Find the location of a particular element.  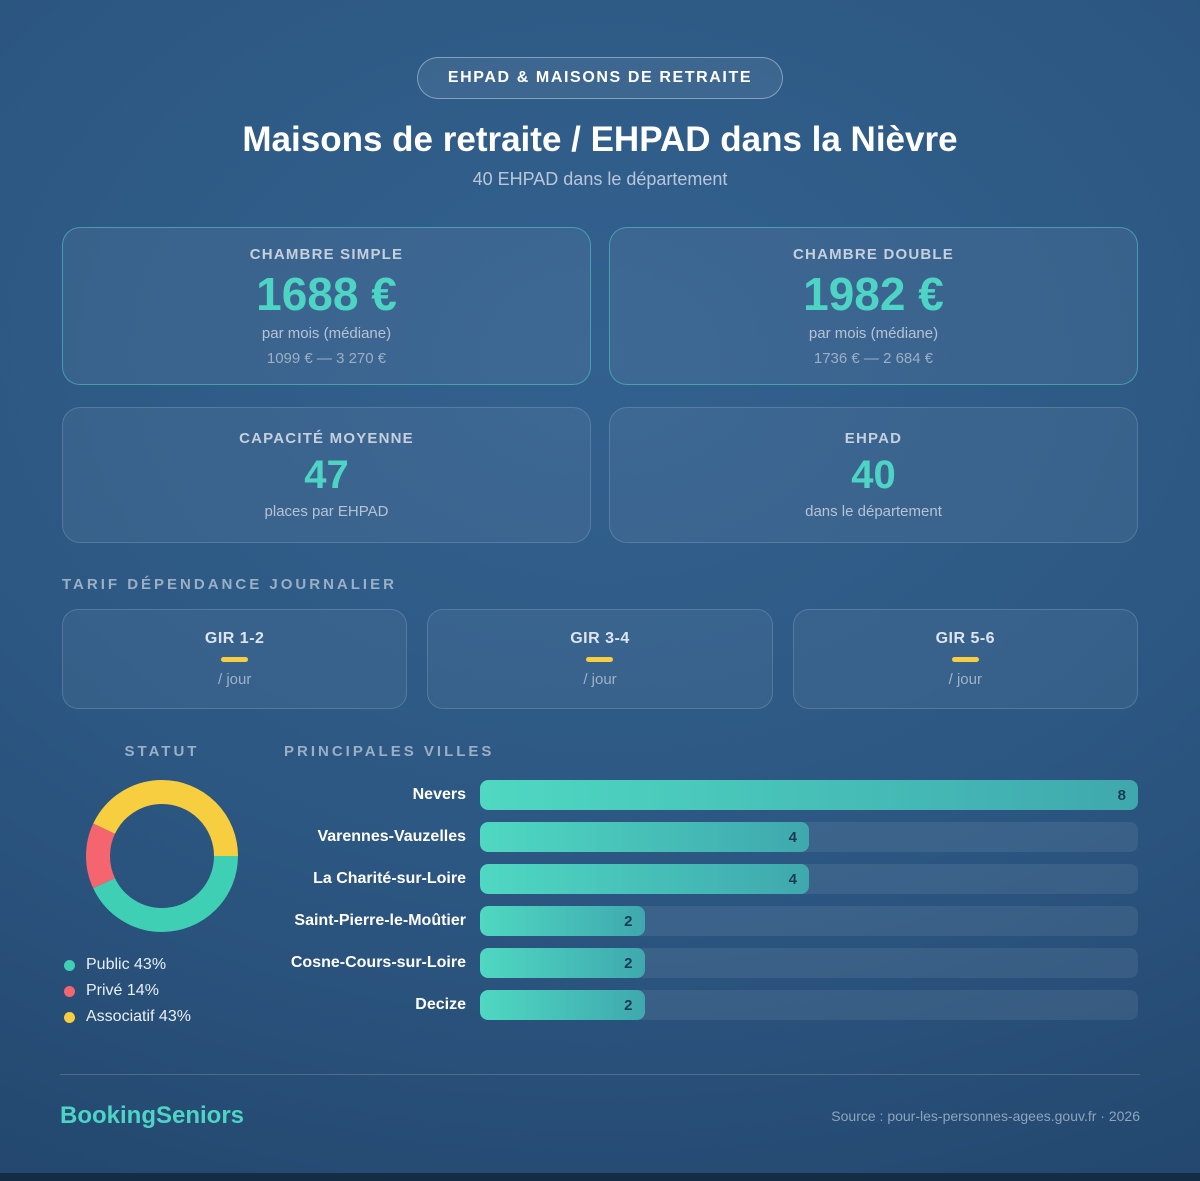

bar-row: Varennes-Vauzelles 4 is located at coordinates (711, 837).